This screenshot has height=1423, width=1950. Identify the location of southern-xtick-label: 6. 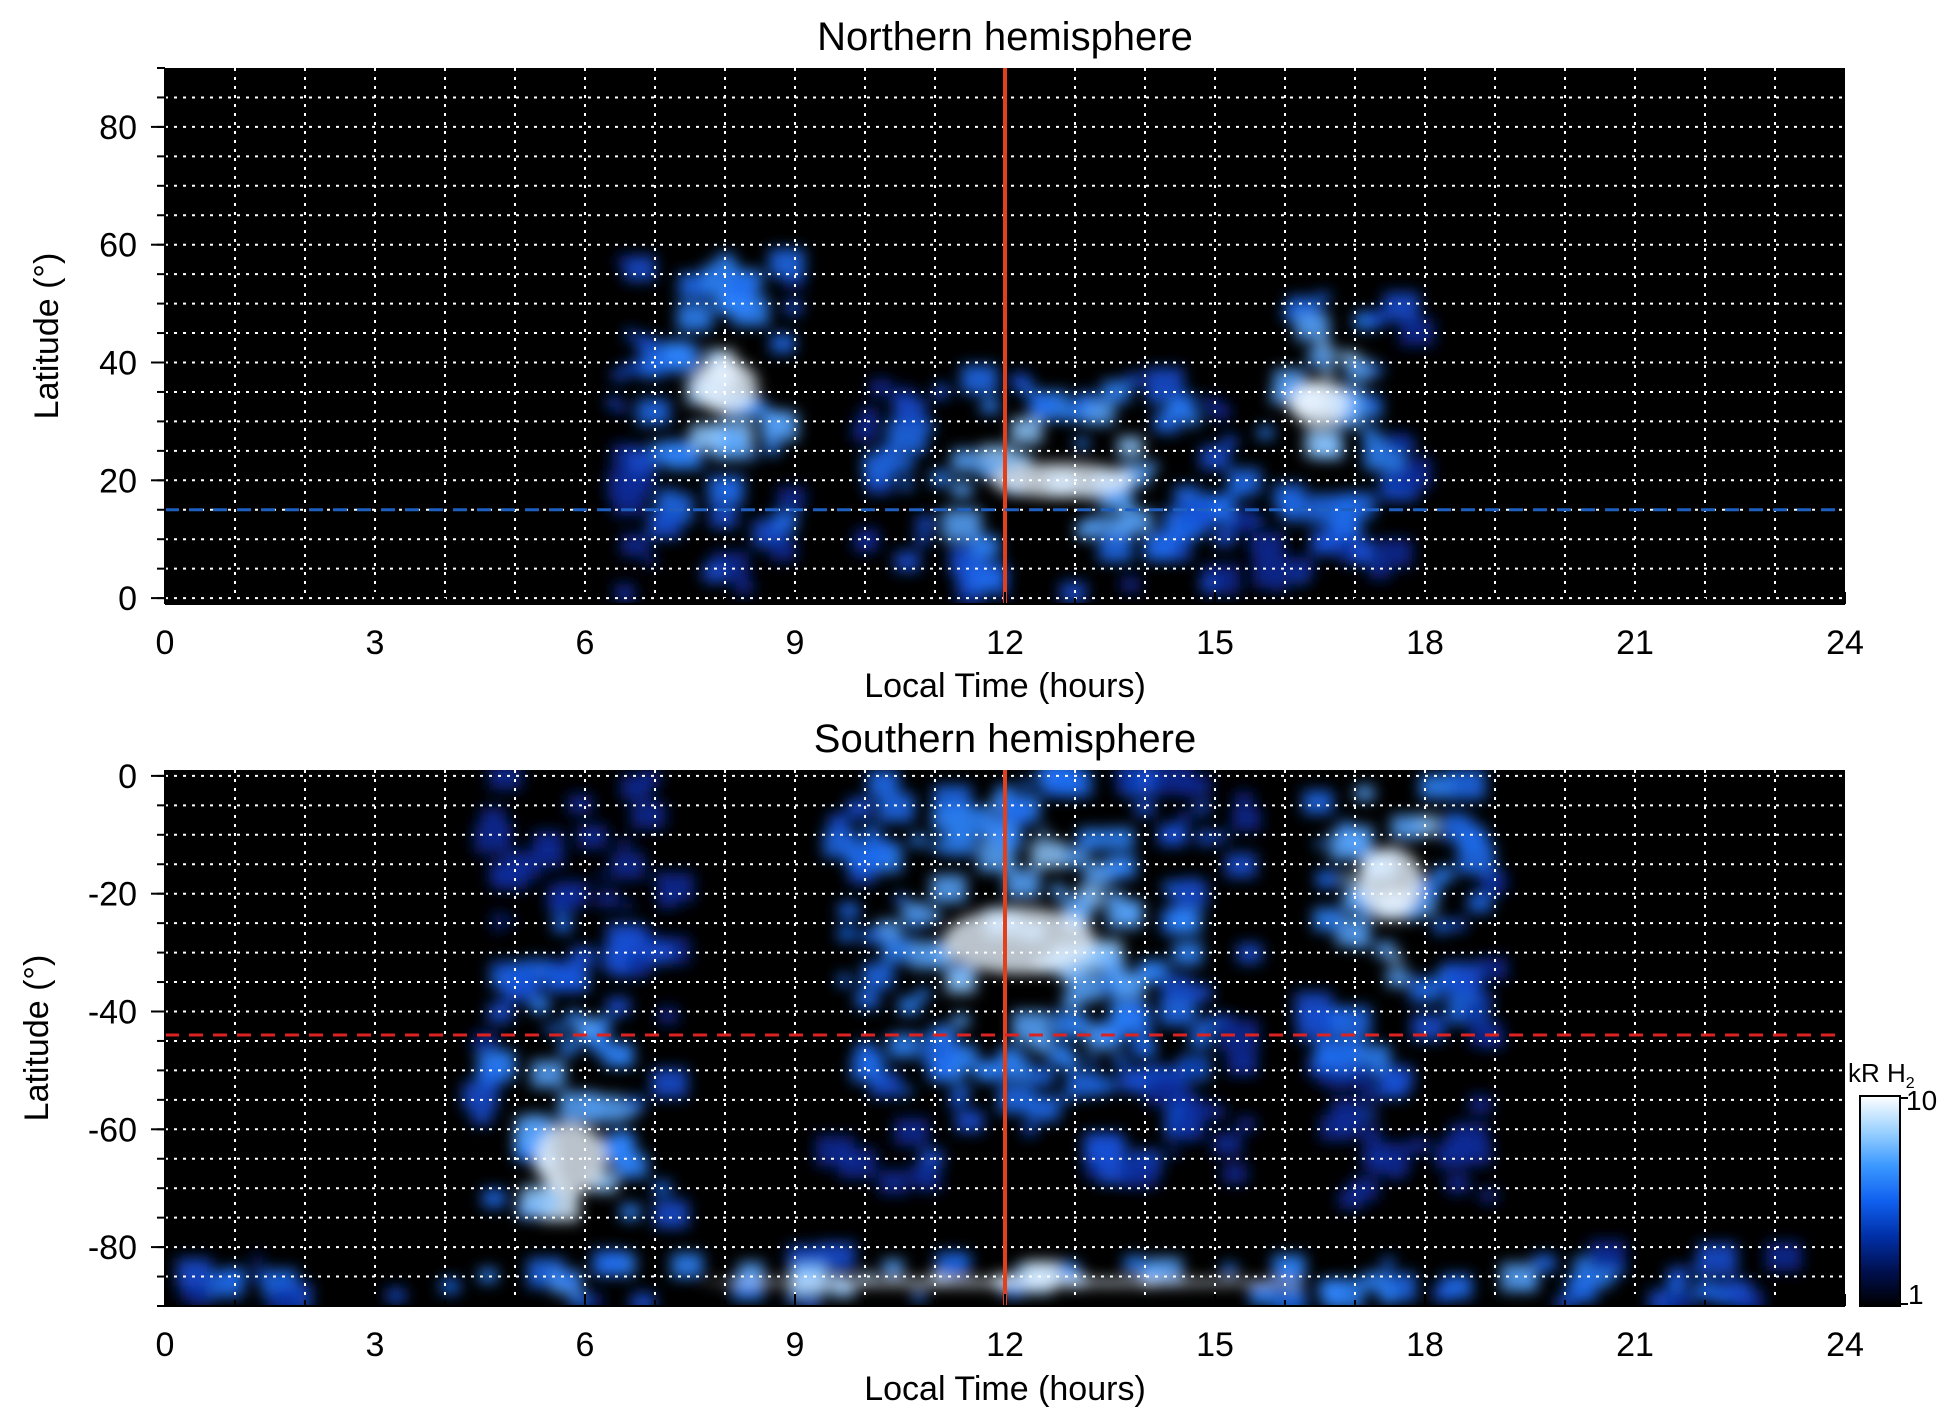
(585, 1345).